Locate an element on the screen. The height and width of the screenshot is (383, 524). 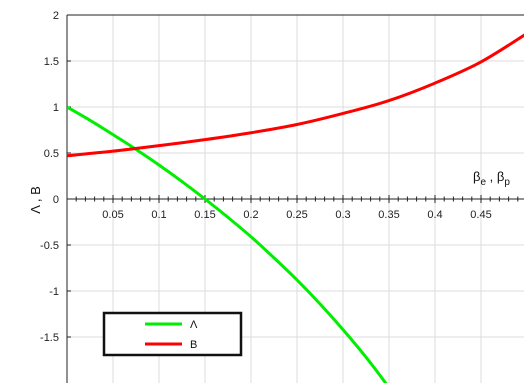
x-tick-label-1: 0.1 is located at coordinates (158, 215).